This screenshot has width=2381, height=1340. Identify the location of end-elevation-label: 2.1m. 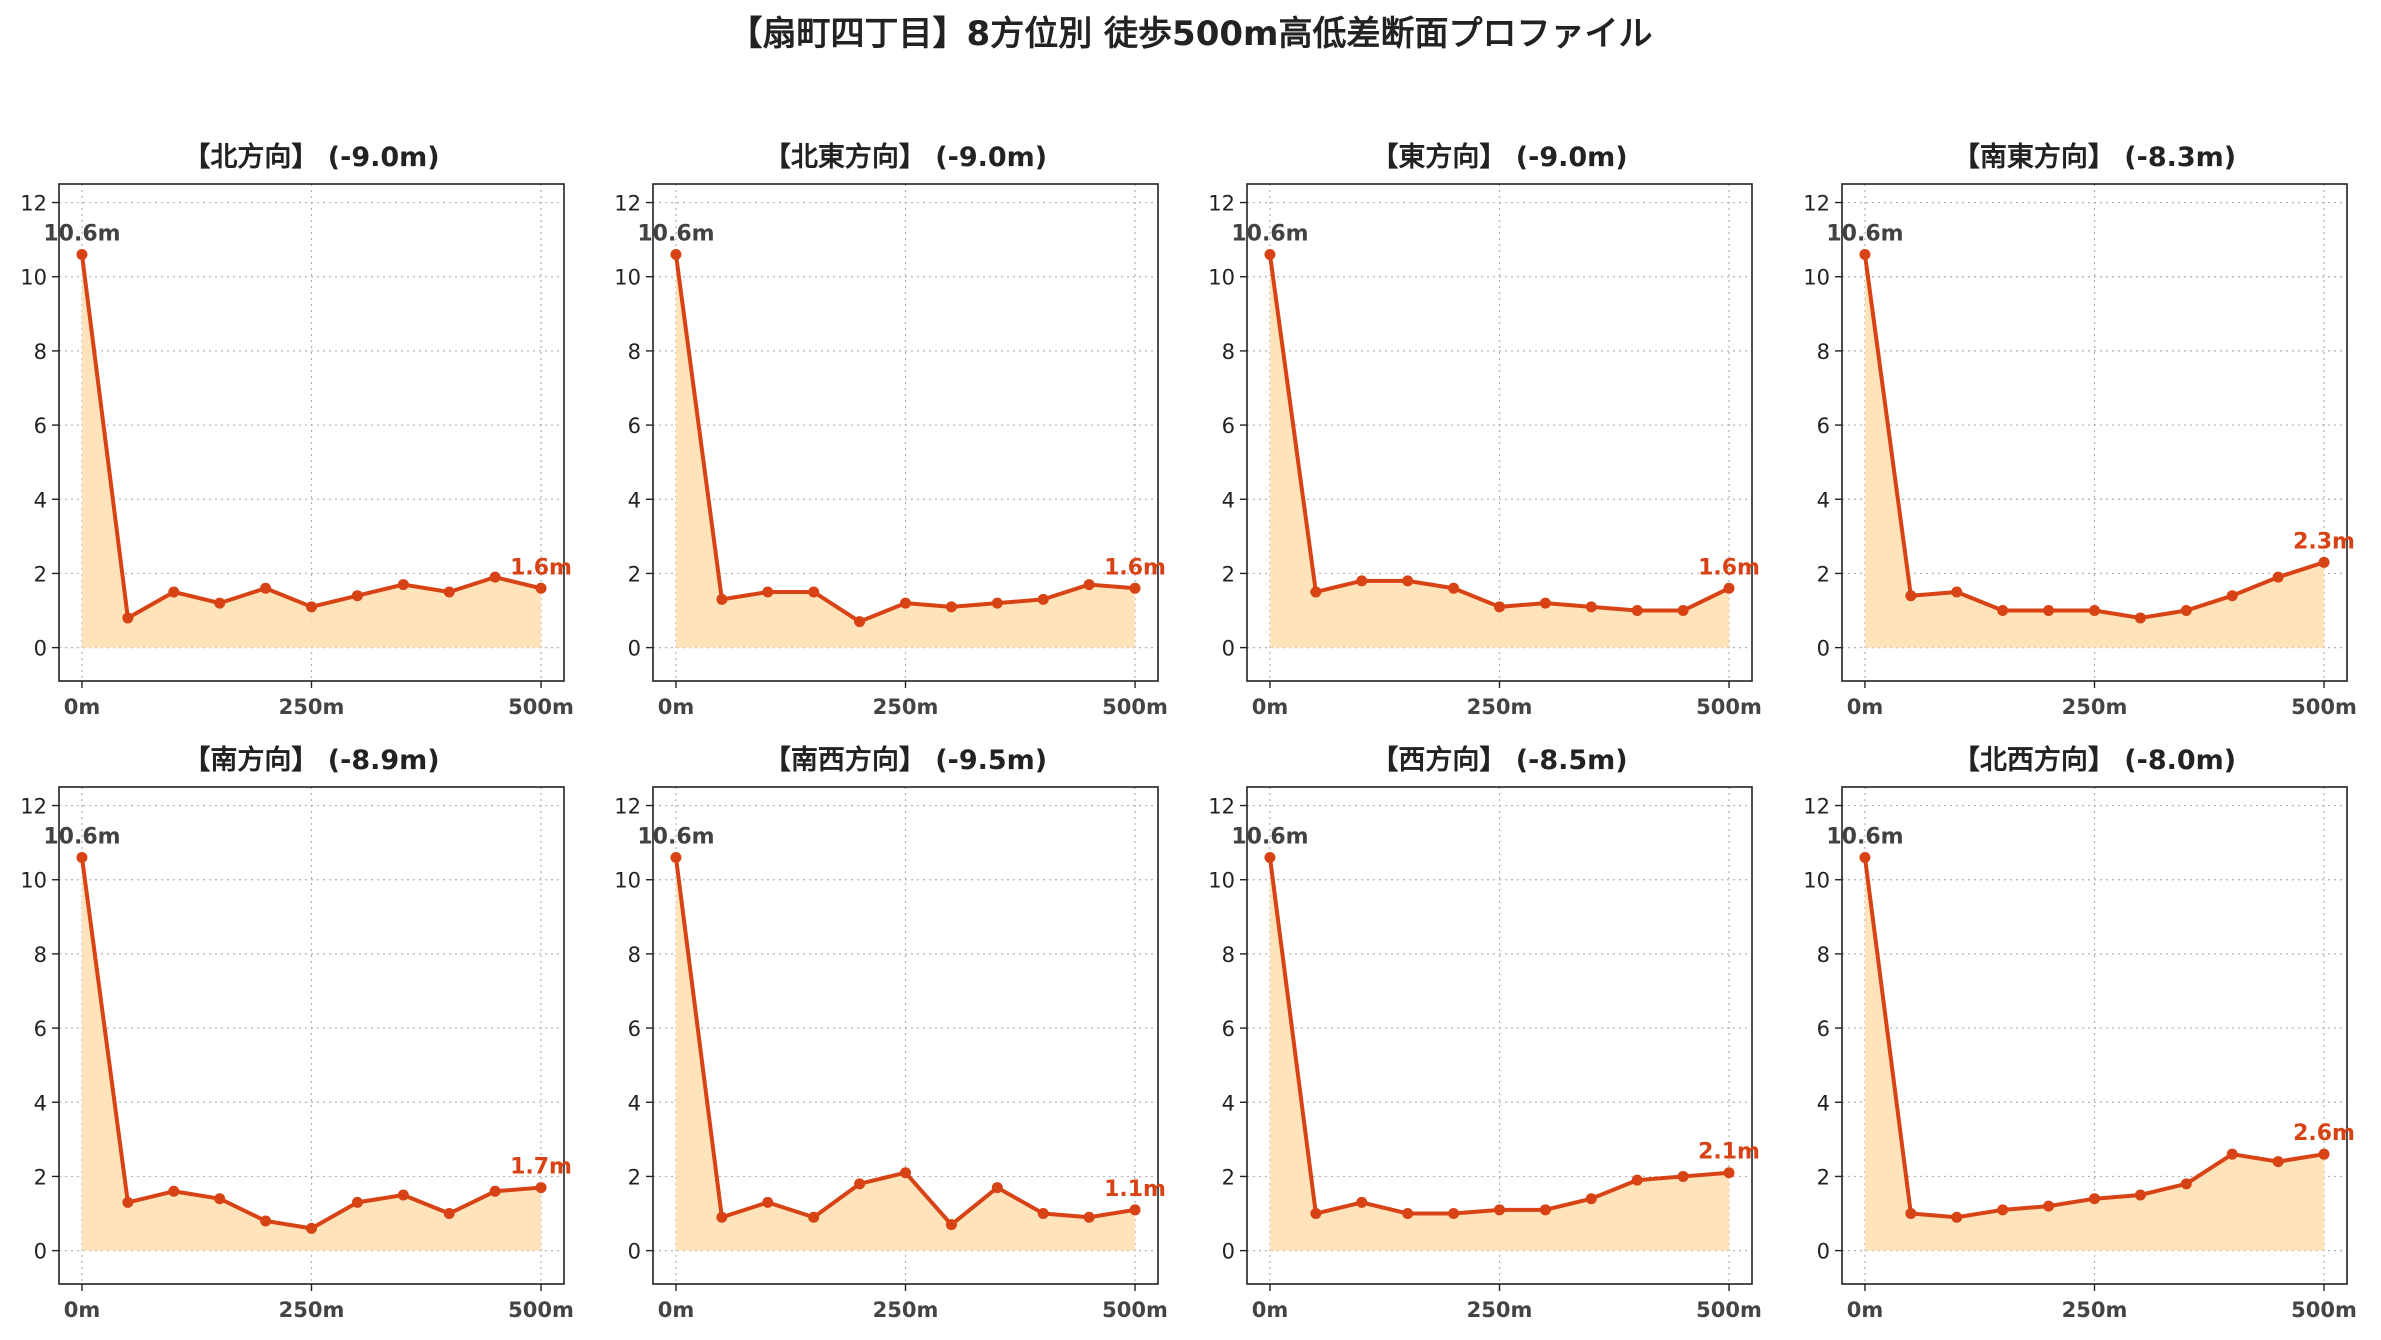
(1729, 1152).